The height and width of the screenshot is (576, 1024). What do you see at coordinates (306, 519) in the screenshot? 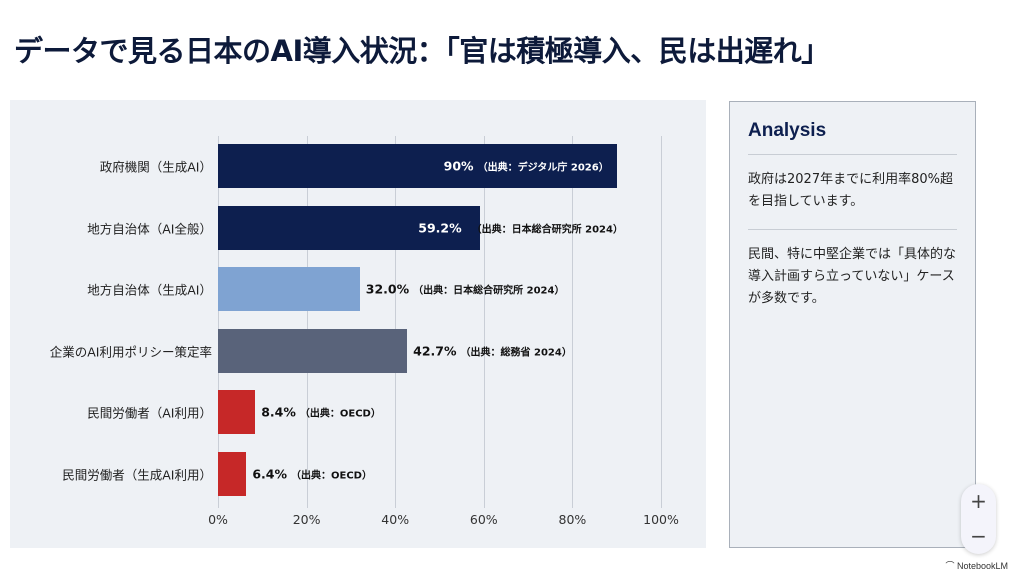
I see `x-tick-label: 20%` at bounding box center [306, 519].